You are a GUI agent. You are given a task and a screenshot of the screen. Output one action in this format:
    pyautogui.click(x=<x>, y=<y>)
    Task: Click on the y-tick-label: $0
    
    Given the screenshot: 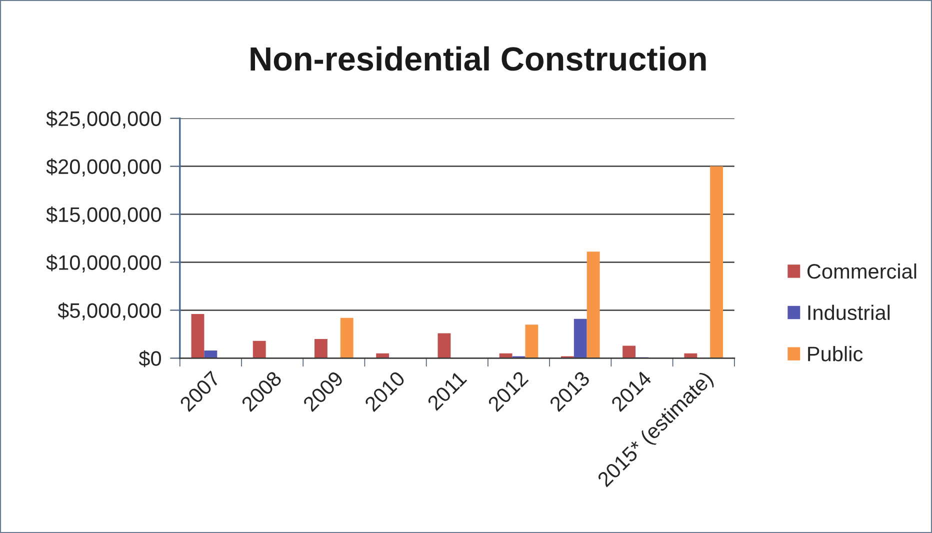 What is the action you would take?
    pyautogui.click(x=150, y=359)
    